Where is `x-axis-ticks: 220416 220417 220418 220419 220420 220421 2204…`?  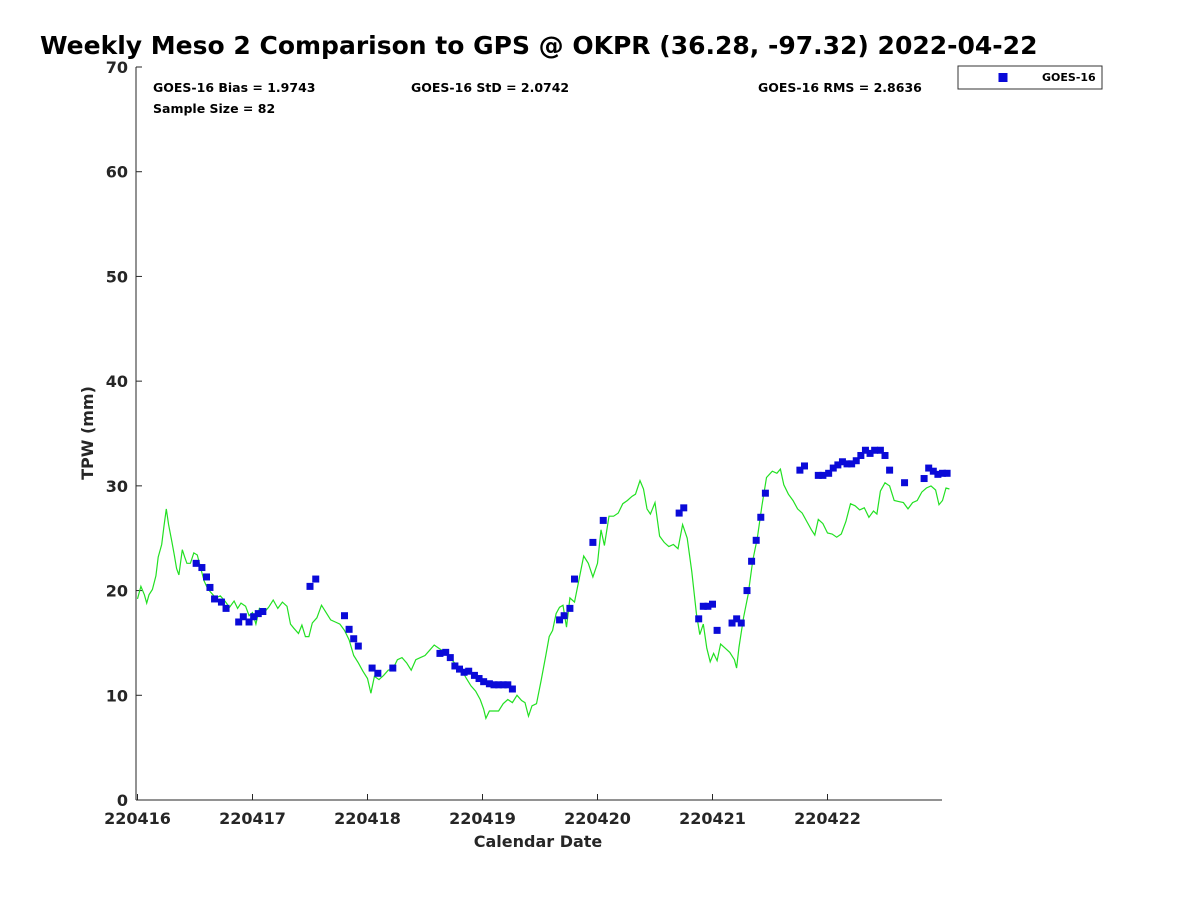 x-axis-ticks: 220416 220417 220418 220419 220420 220421 2204… is located at coordinates (482, 811).